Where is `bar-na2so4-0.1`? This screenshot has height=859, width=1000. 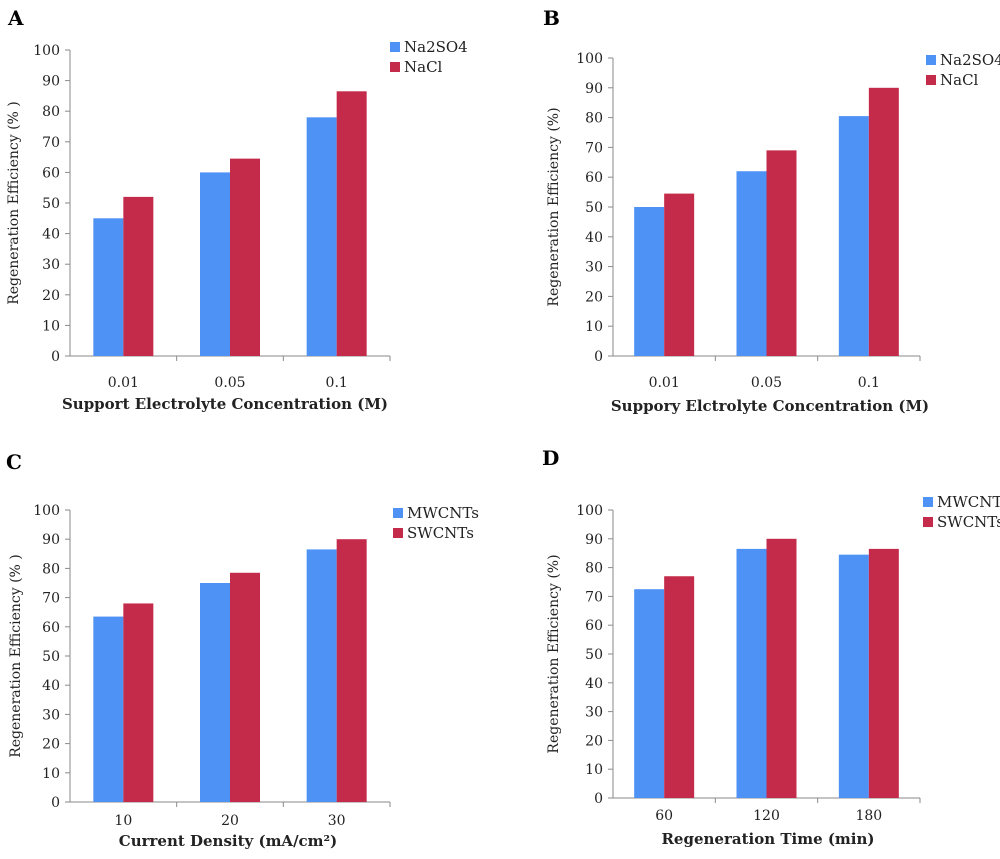
bar-na2so4-0.1 is located at coordinates (321, 236).